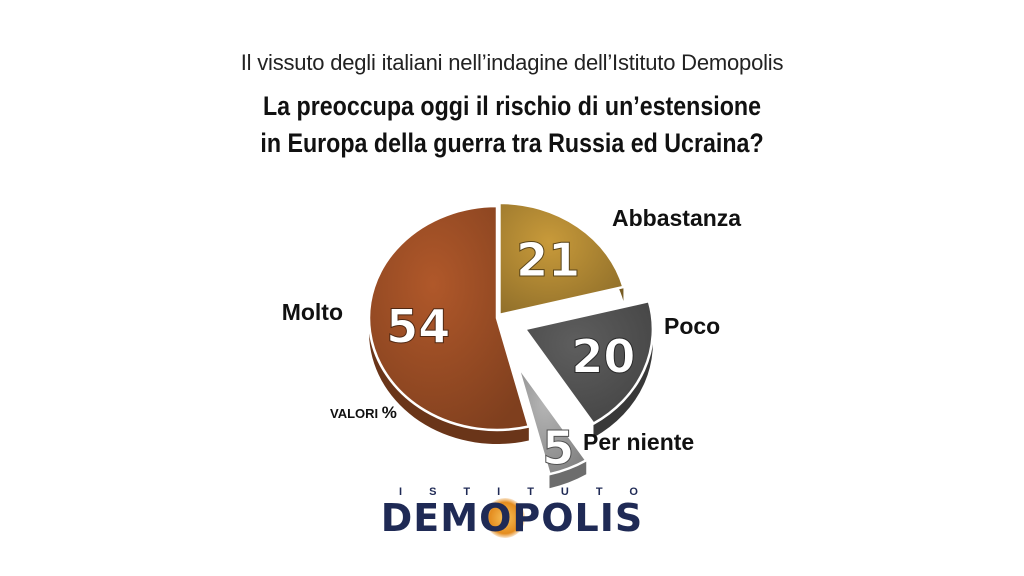 Image resolution: width=1024 pixels, height=576 pixels. I want to click on pie-slice-per-niente: 5, so click(552, 426).